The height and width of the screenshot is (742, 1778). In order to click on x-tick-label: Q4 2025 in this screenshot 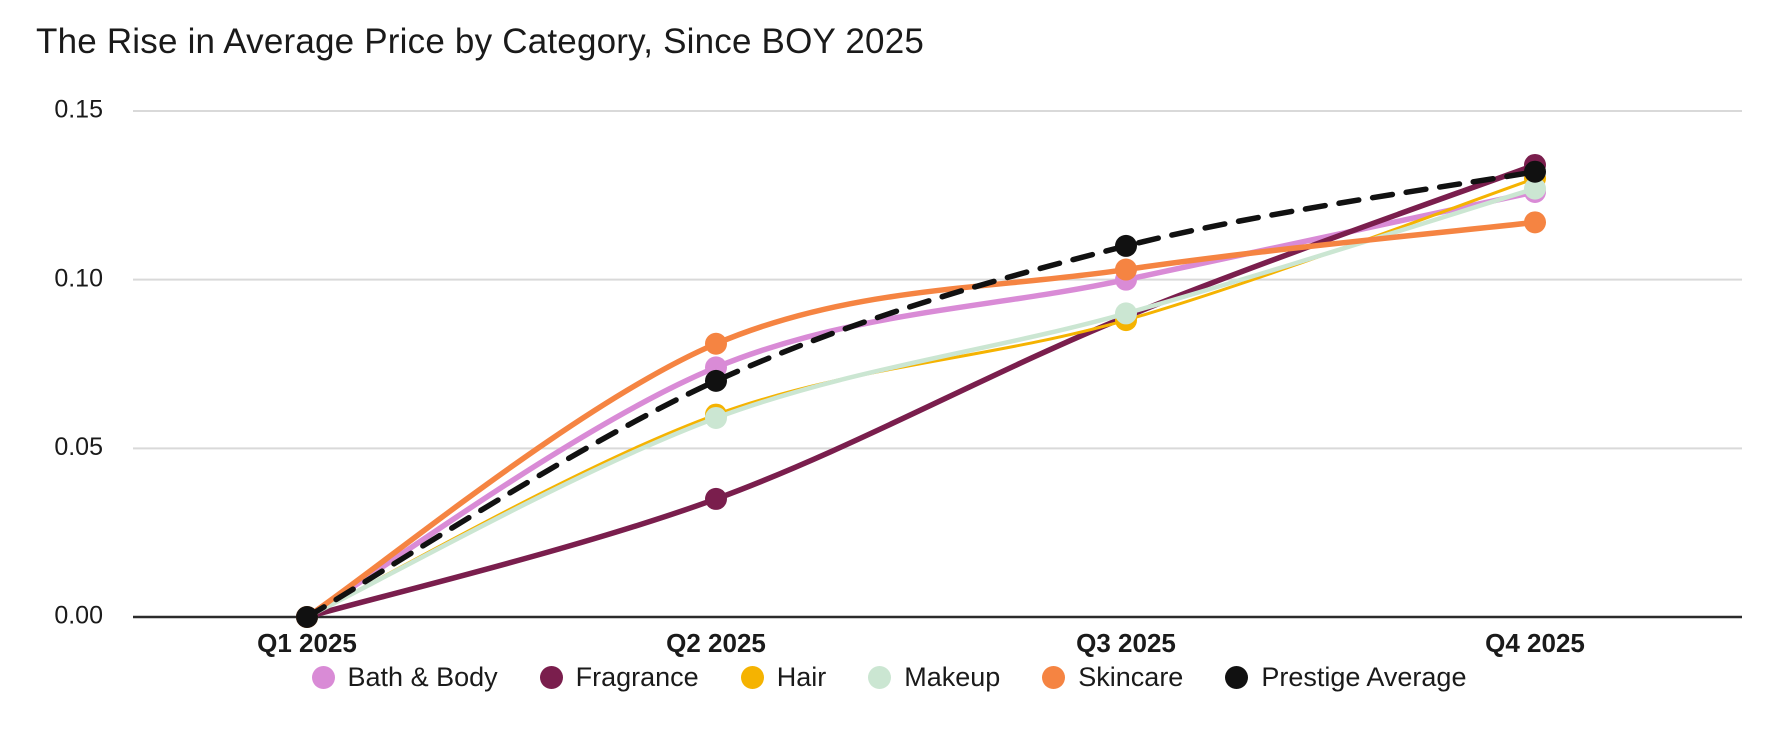, I will do `click(1535, 643)`.